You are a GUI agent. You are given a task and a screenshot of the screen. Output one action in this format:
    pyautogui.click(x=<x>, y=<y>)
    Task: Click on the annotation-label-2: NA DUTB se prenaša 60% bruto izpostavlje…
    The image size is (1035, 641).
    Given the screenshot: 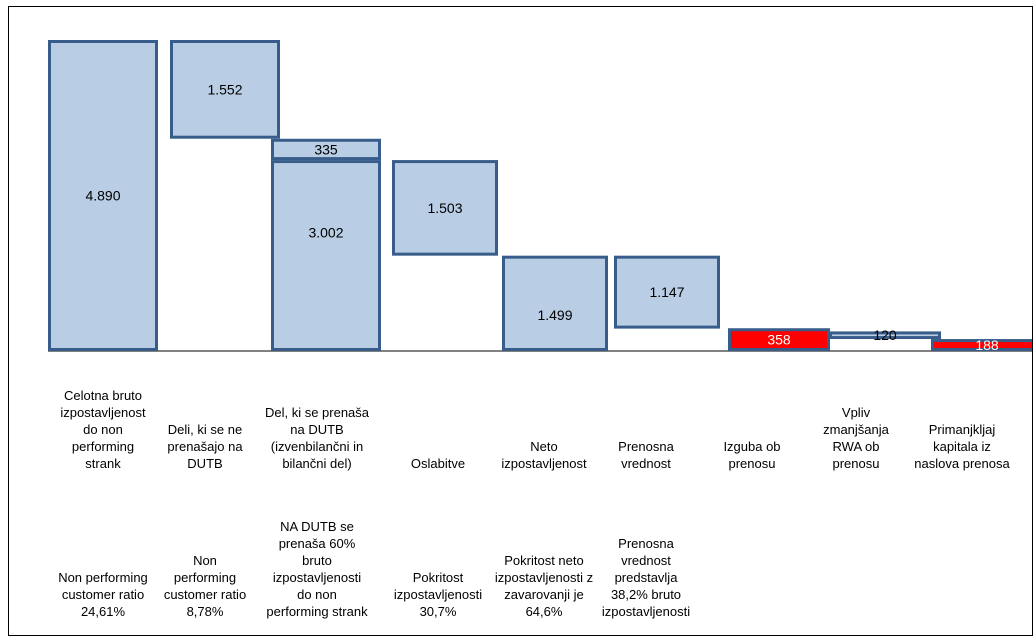 What is the action you would take?
    pyautogui.click(x=317, y=569)
    